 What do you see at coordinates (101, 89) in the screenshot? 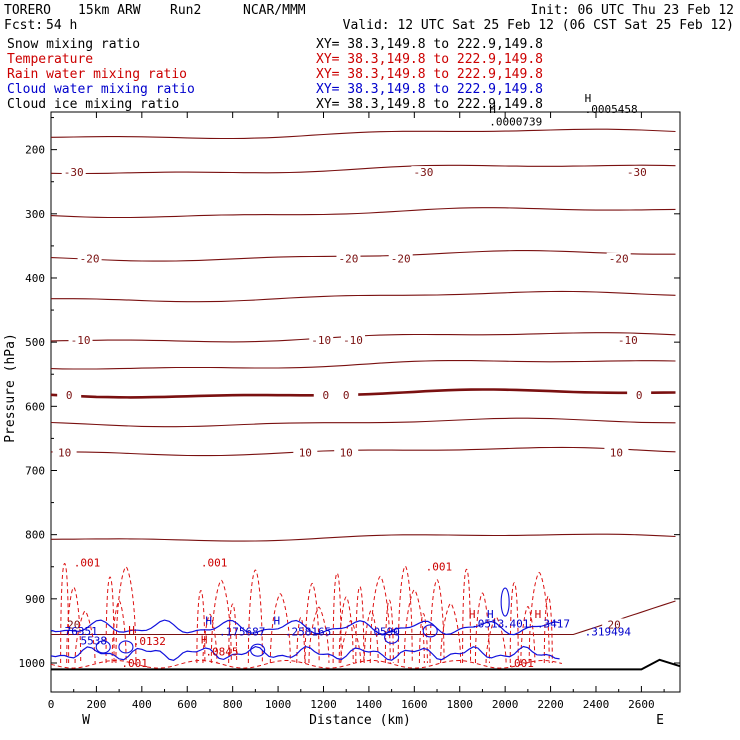
I see `legend-field-name: Cloud water mixing ratio` at bounding box center [101, 89].